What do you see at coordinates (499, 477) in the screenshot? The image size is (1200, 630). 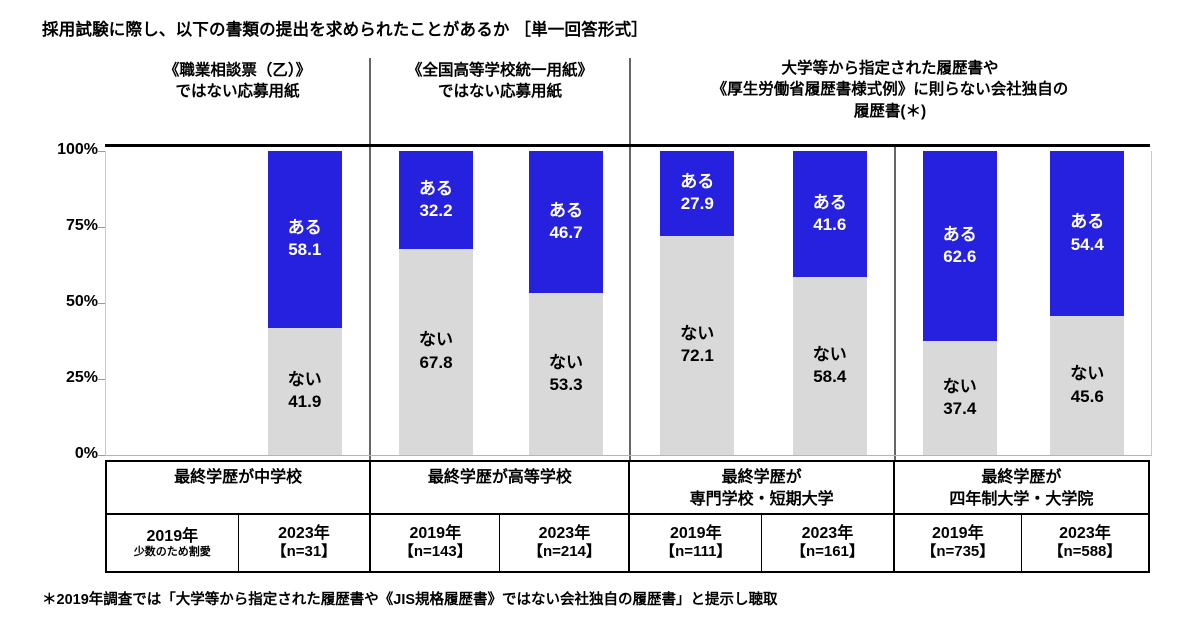 I see `group-label-line: 最終学歴が高等学校` at bounding box center [499, 477].